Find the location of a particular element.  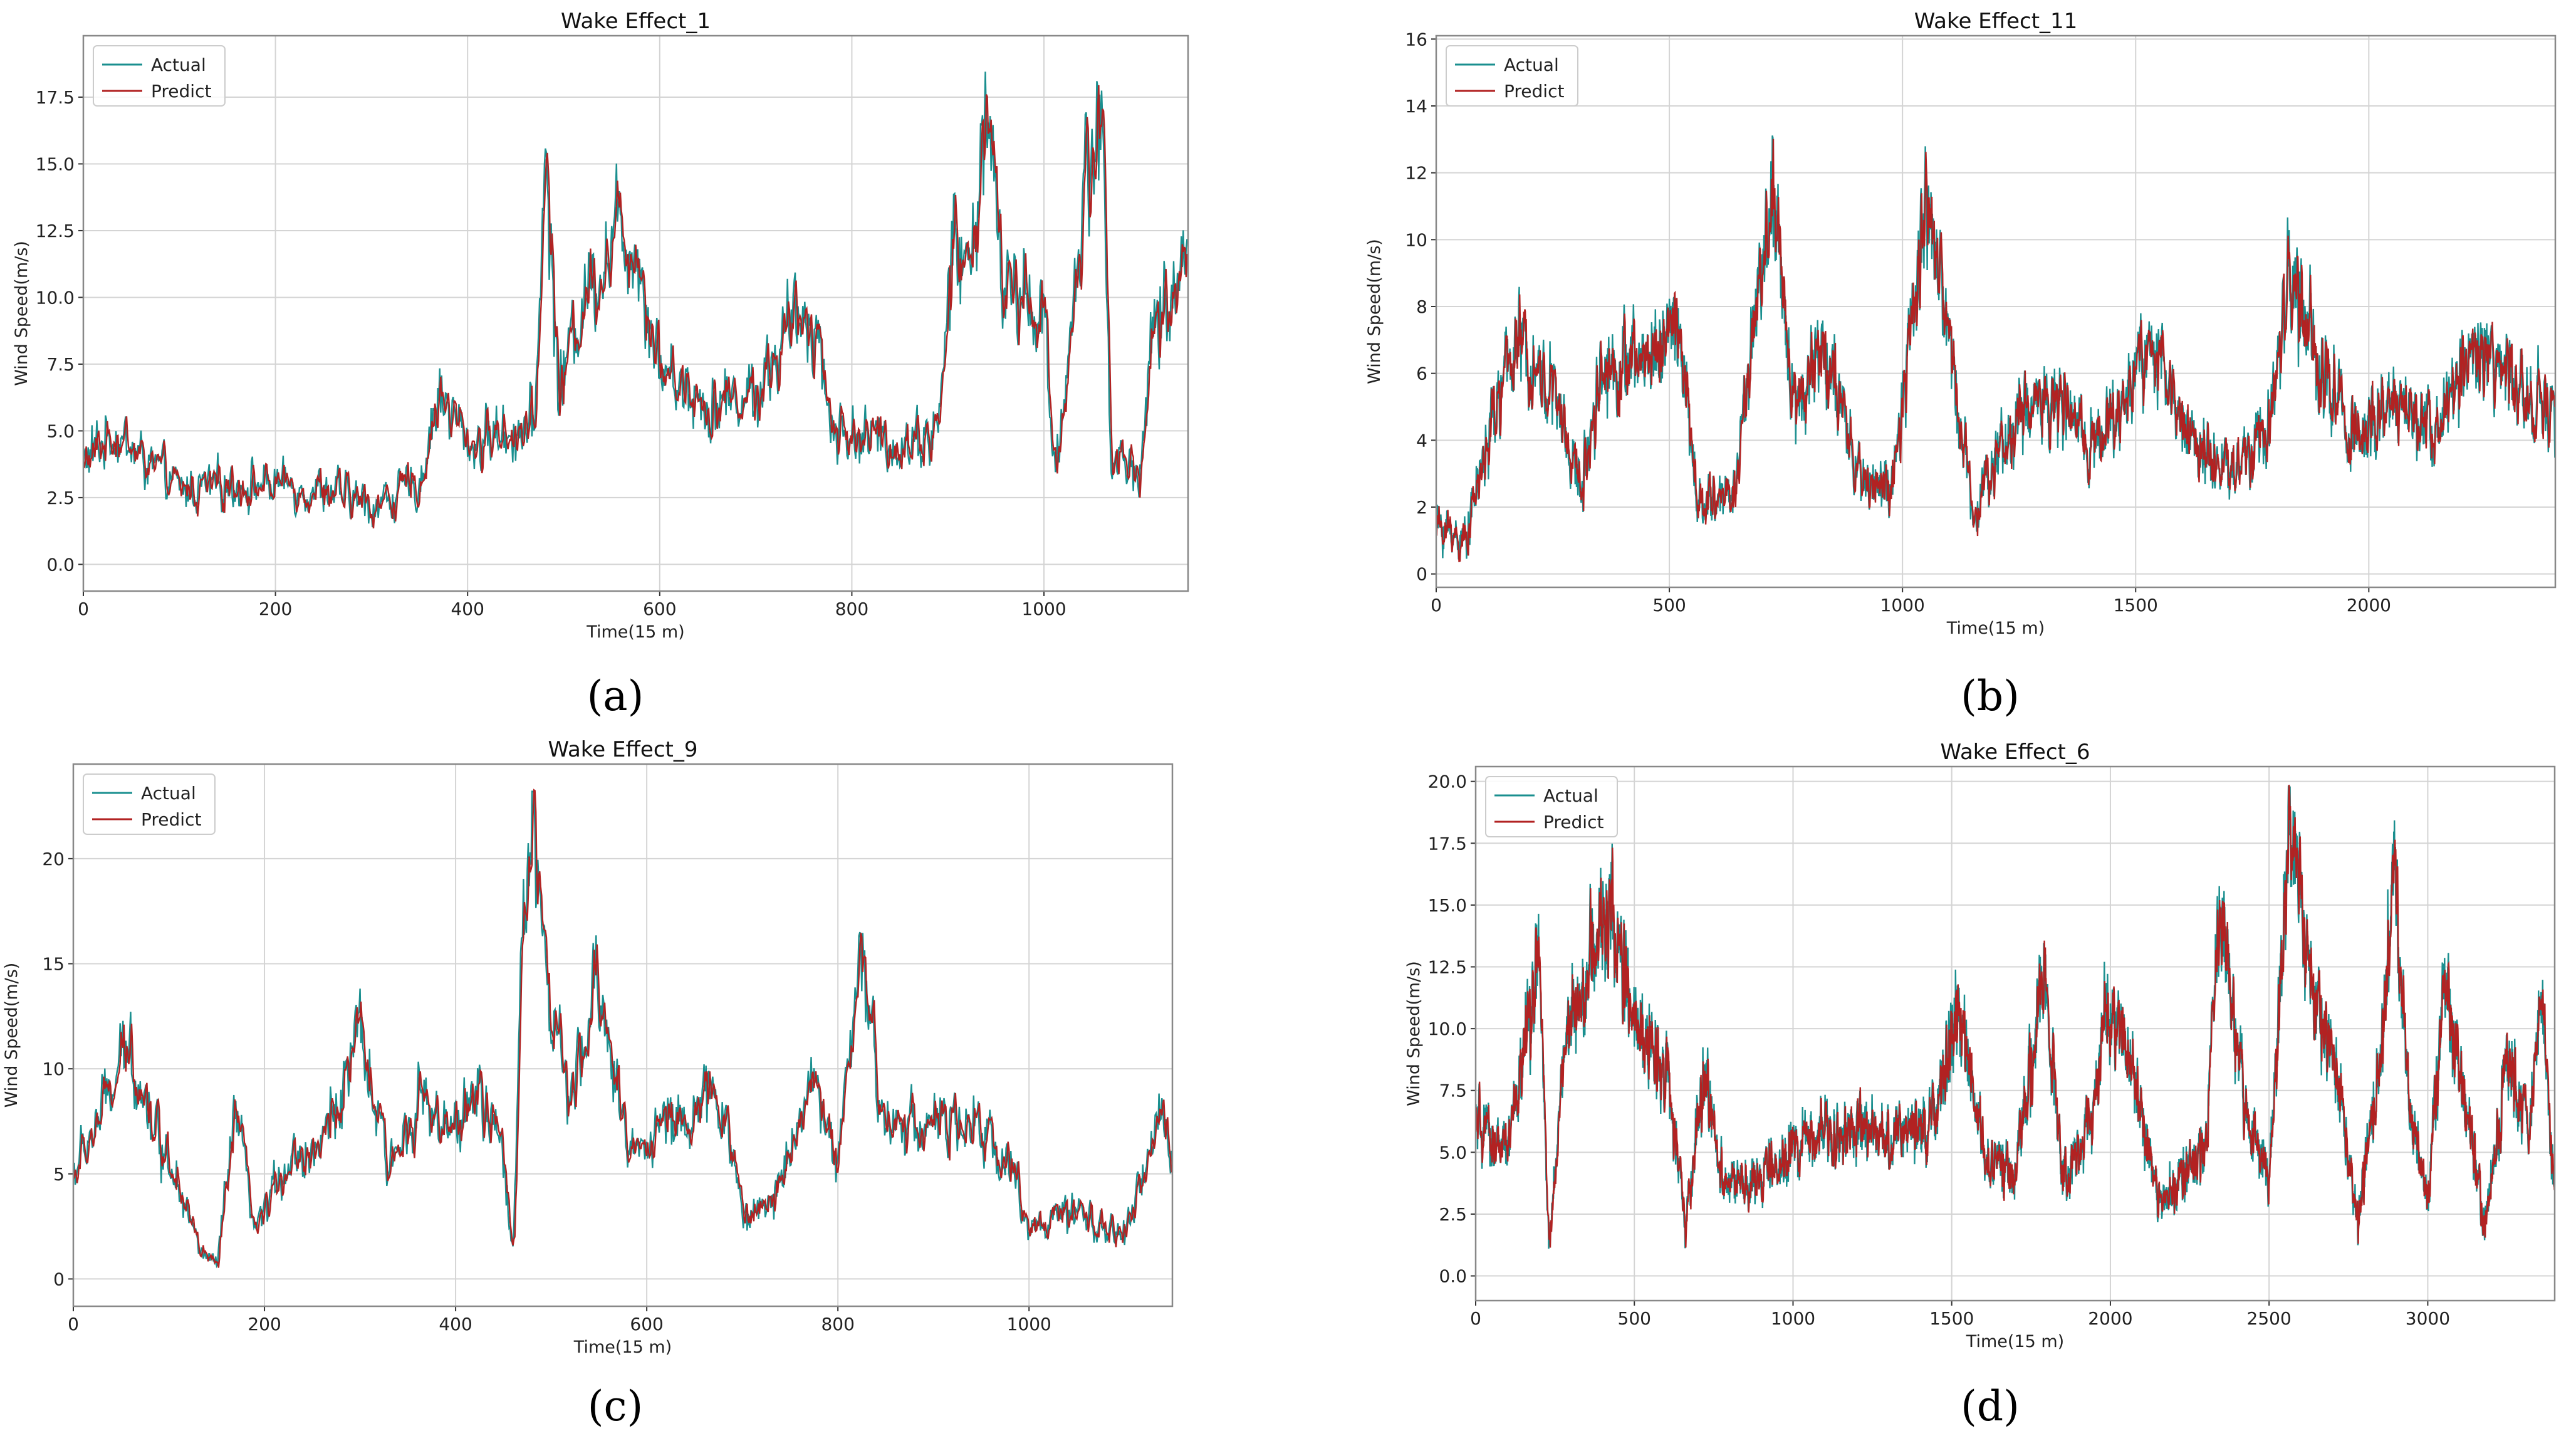

panel-label-a: (a) is located at coordinates (615, 696).